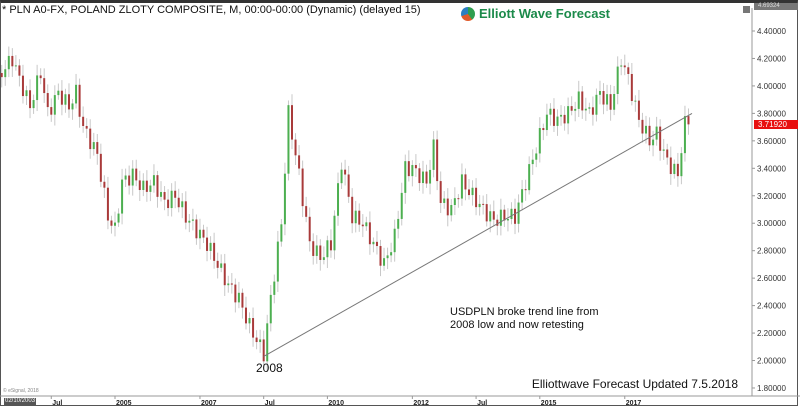 The width and height of the screenshot is (800, 408). What do you see at coordinates (21, 391) in the screenshot?
I see `copyright: © eSignal, 2018` at bounding box center [21, 391].